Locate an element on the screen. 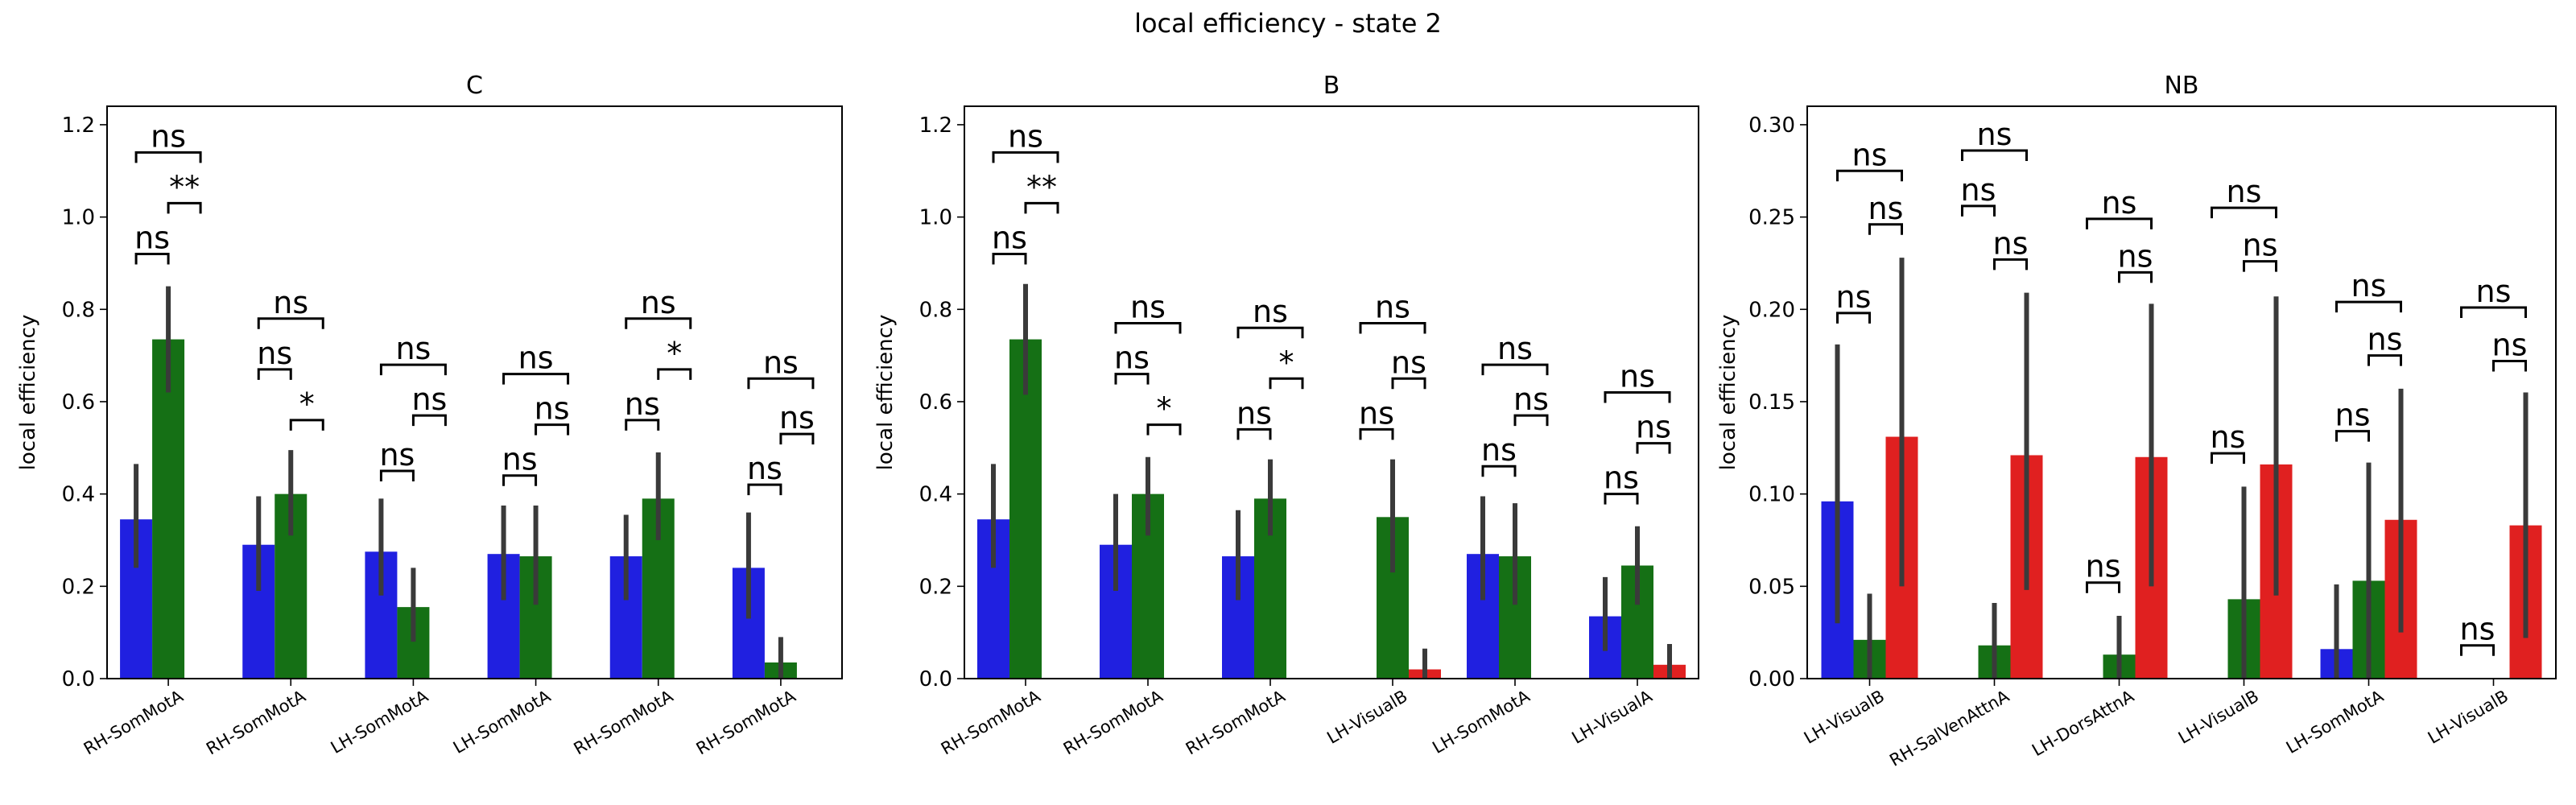 The height and width of the screenshot is (805, 2576). y-tick-label: 0.00 is located at coordinates (1771, 679).